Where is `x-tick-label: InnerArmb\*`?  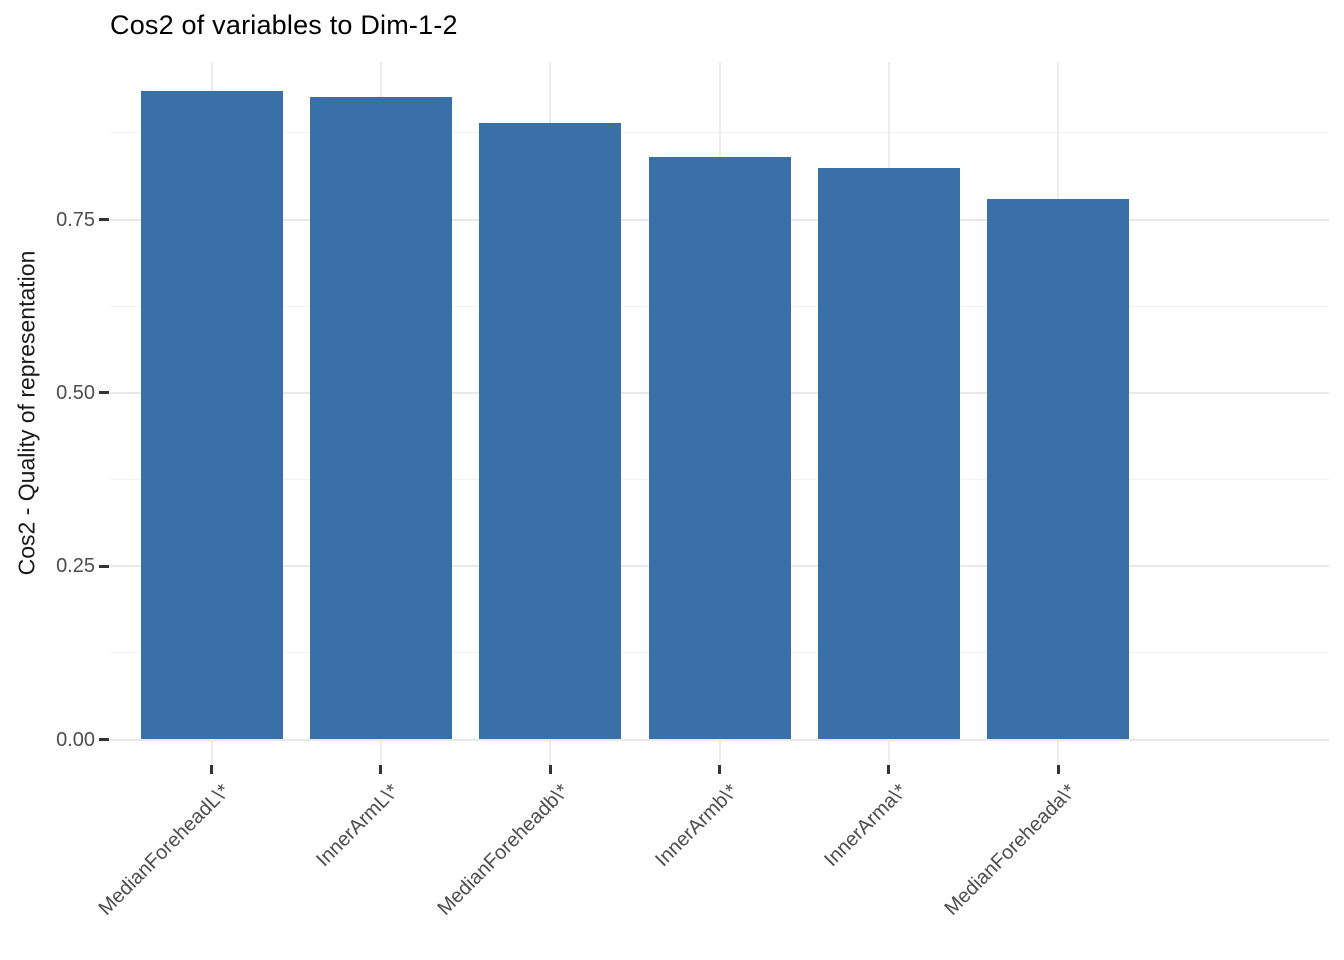
x-tick-label: InnerArmb\* is located at coordinates (697, 826).